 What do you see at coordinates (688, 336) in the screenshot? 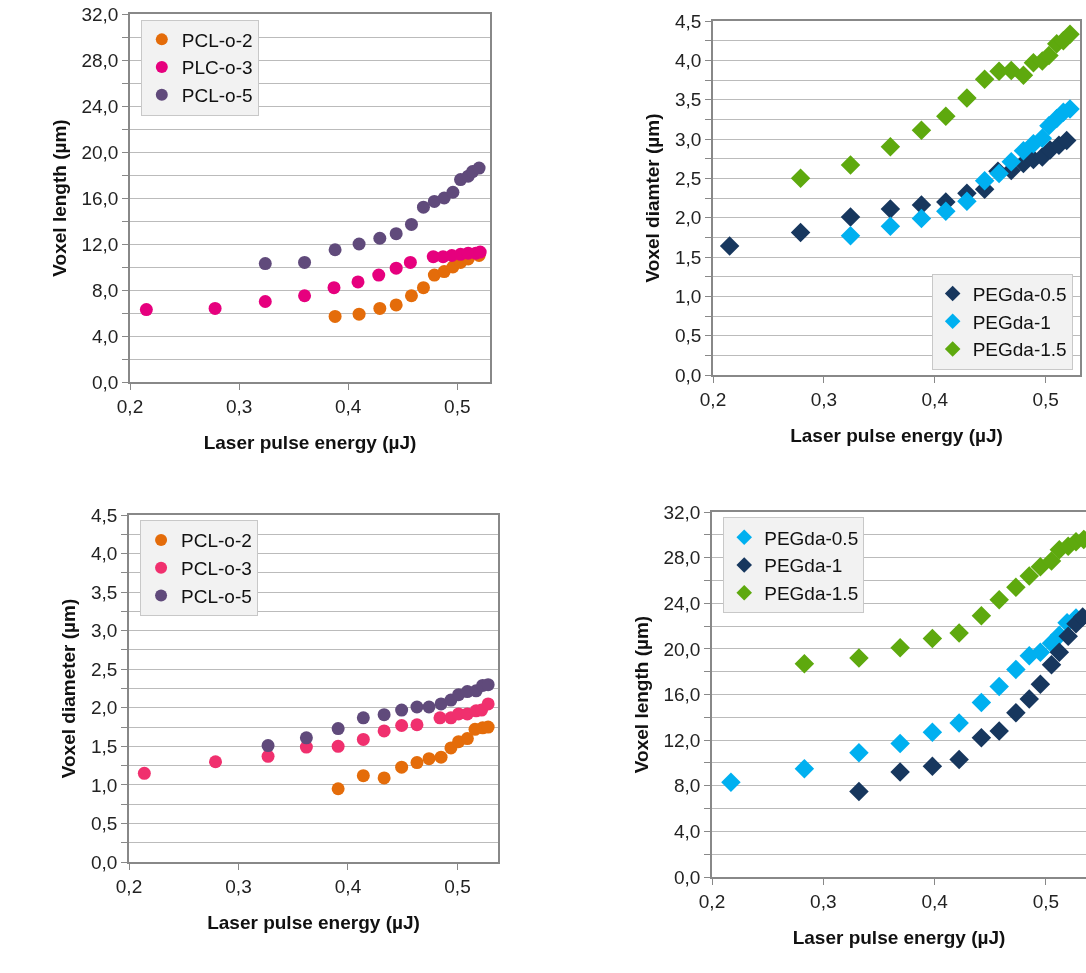
I see `y-tick-label: 0,5` at bounding box center [688, 336].